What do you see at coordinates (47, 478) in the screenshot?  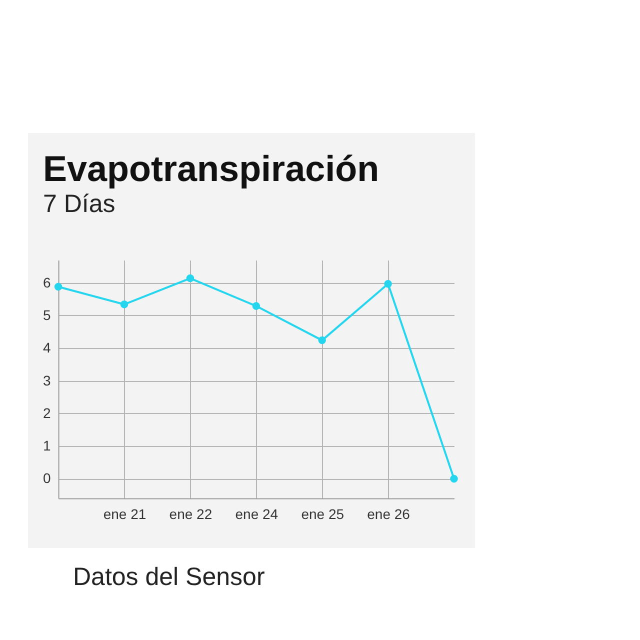 I see `y-tick-label: 0` at bounding box center [47, 478].